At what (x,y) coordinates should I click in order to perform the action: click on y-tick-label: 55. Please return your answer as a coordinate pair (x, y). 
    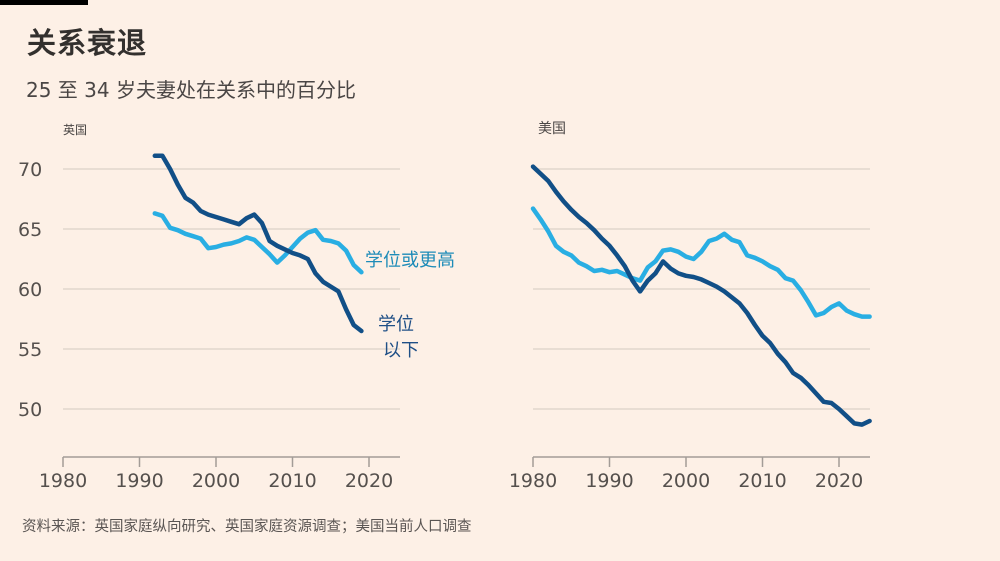
    Looking at the image, I should click on (30, 350).